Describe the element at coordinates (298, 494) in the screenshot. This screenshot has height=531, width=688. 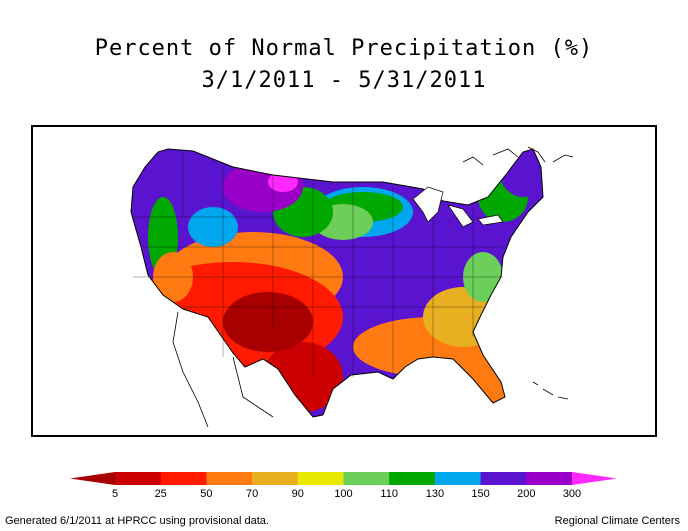
I see `legend-tick-label: 90` at that location.